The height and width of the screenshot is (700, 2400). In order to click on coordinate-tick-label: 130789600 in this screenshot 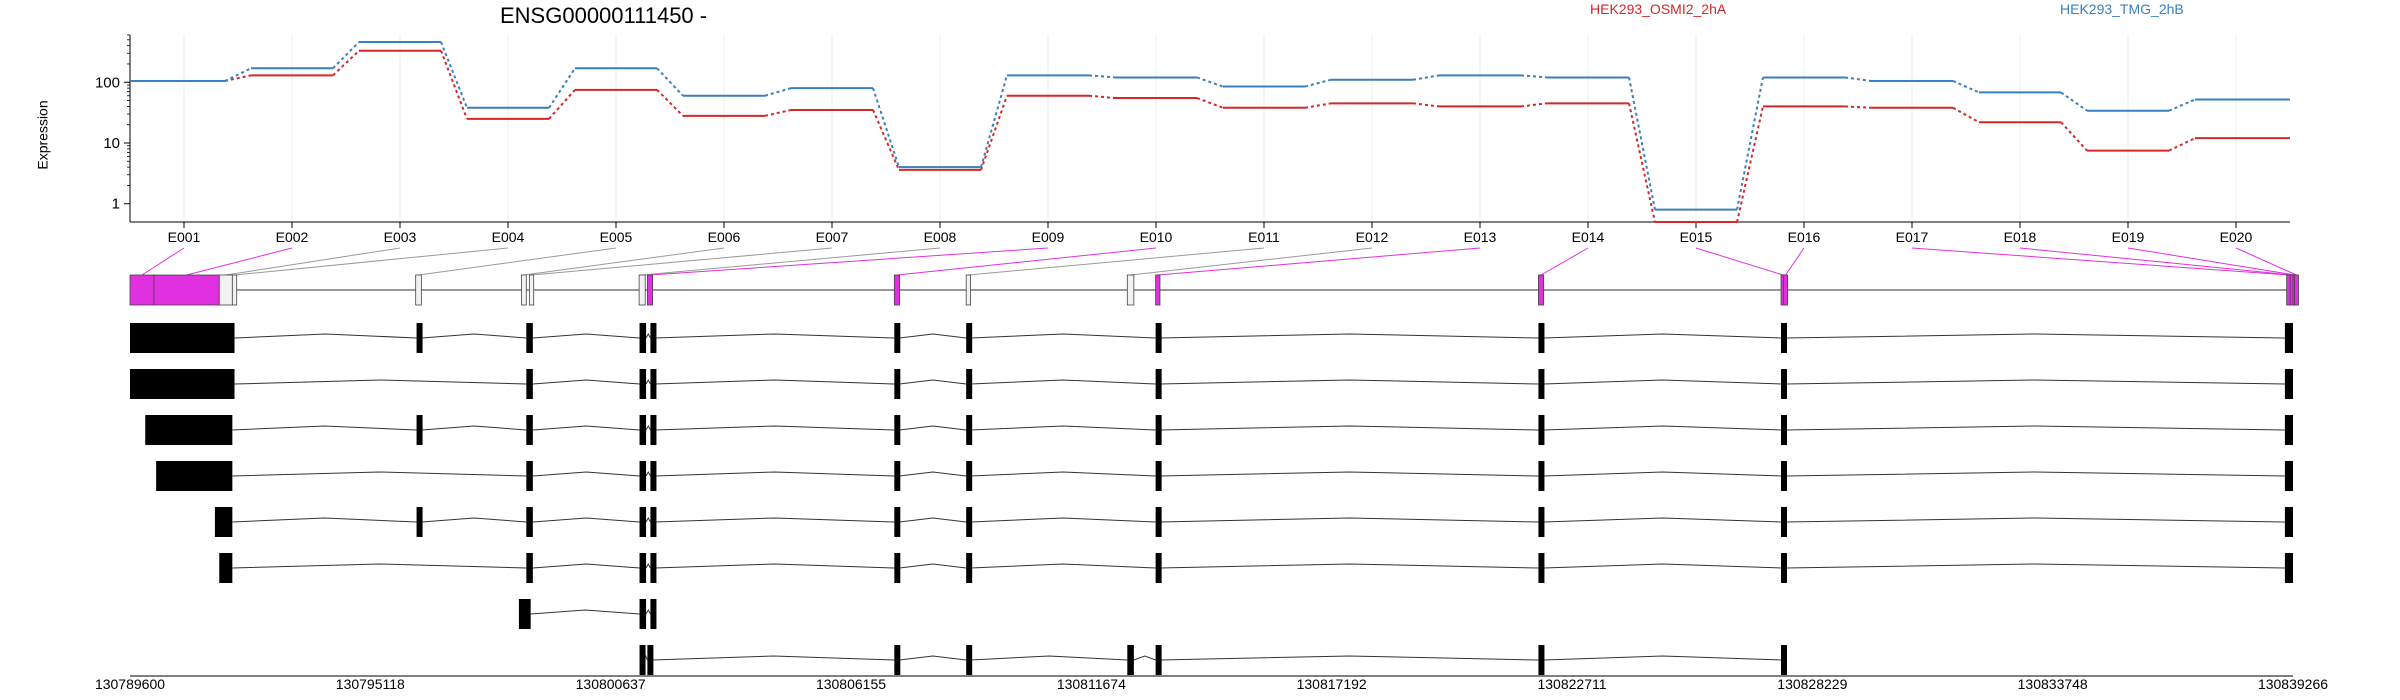, I will do `click(130, 684)`.